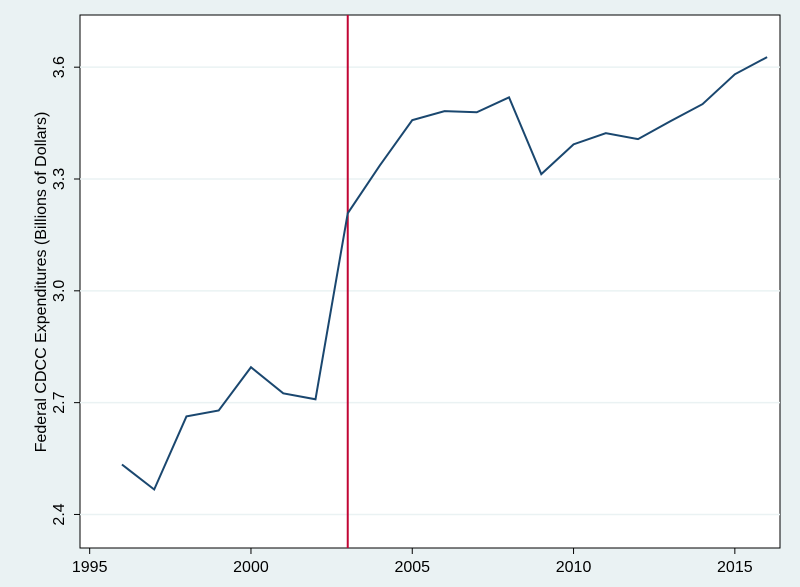  What do you see at coordinates (735, 567) in the screenshot?
I see `x-tick-label: 2015` at bounding box center [735, 567].